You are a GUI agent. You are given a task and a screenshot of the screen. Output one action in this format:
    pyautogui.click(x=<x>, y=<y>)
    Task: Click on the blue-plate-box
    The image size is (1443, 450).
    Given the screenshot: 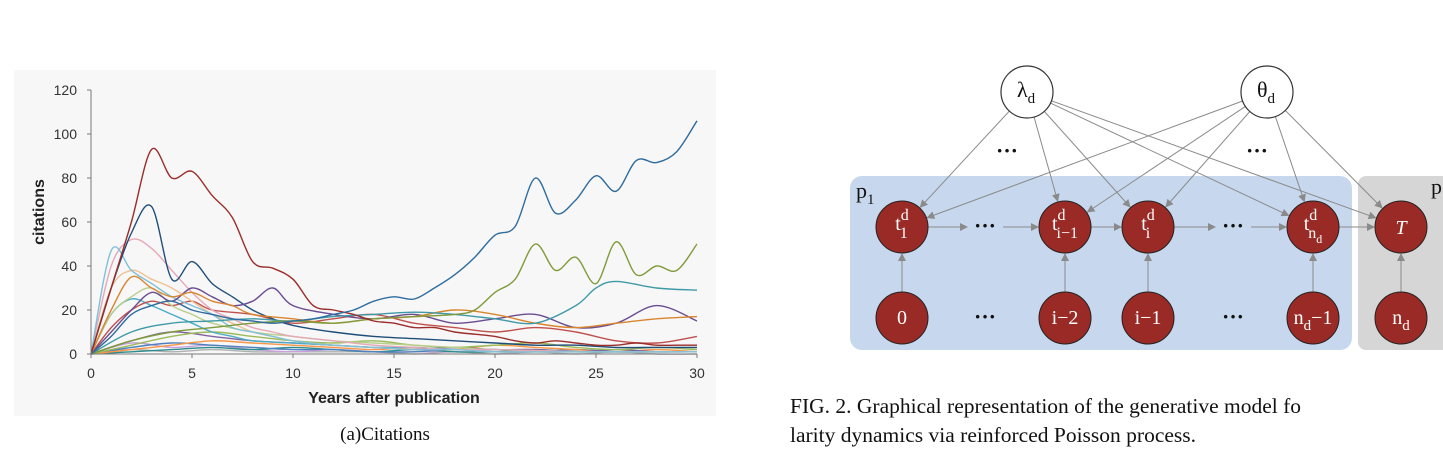 What is the action you would take?
    pyautogui.click(x=1101, y=263)
    